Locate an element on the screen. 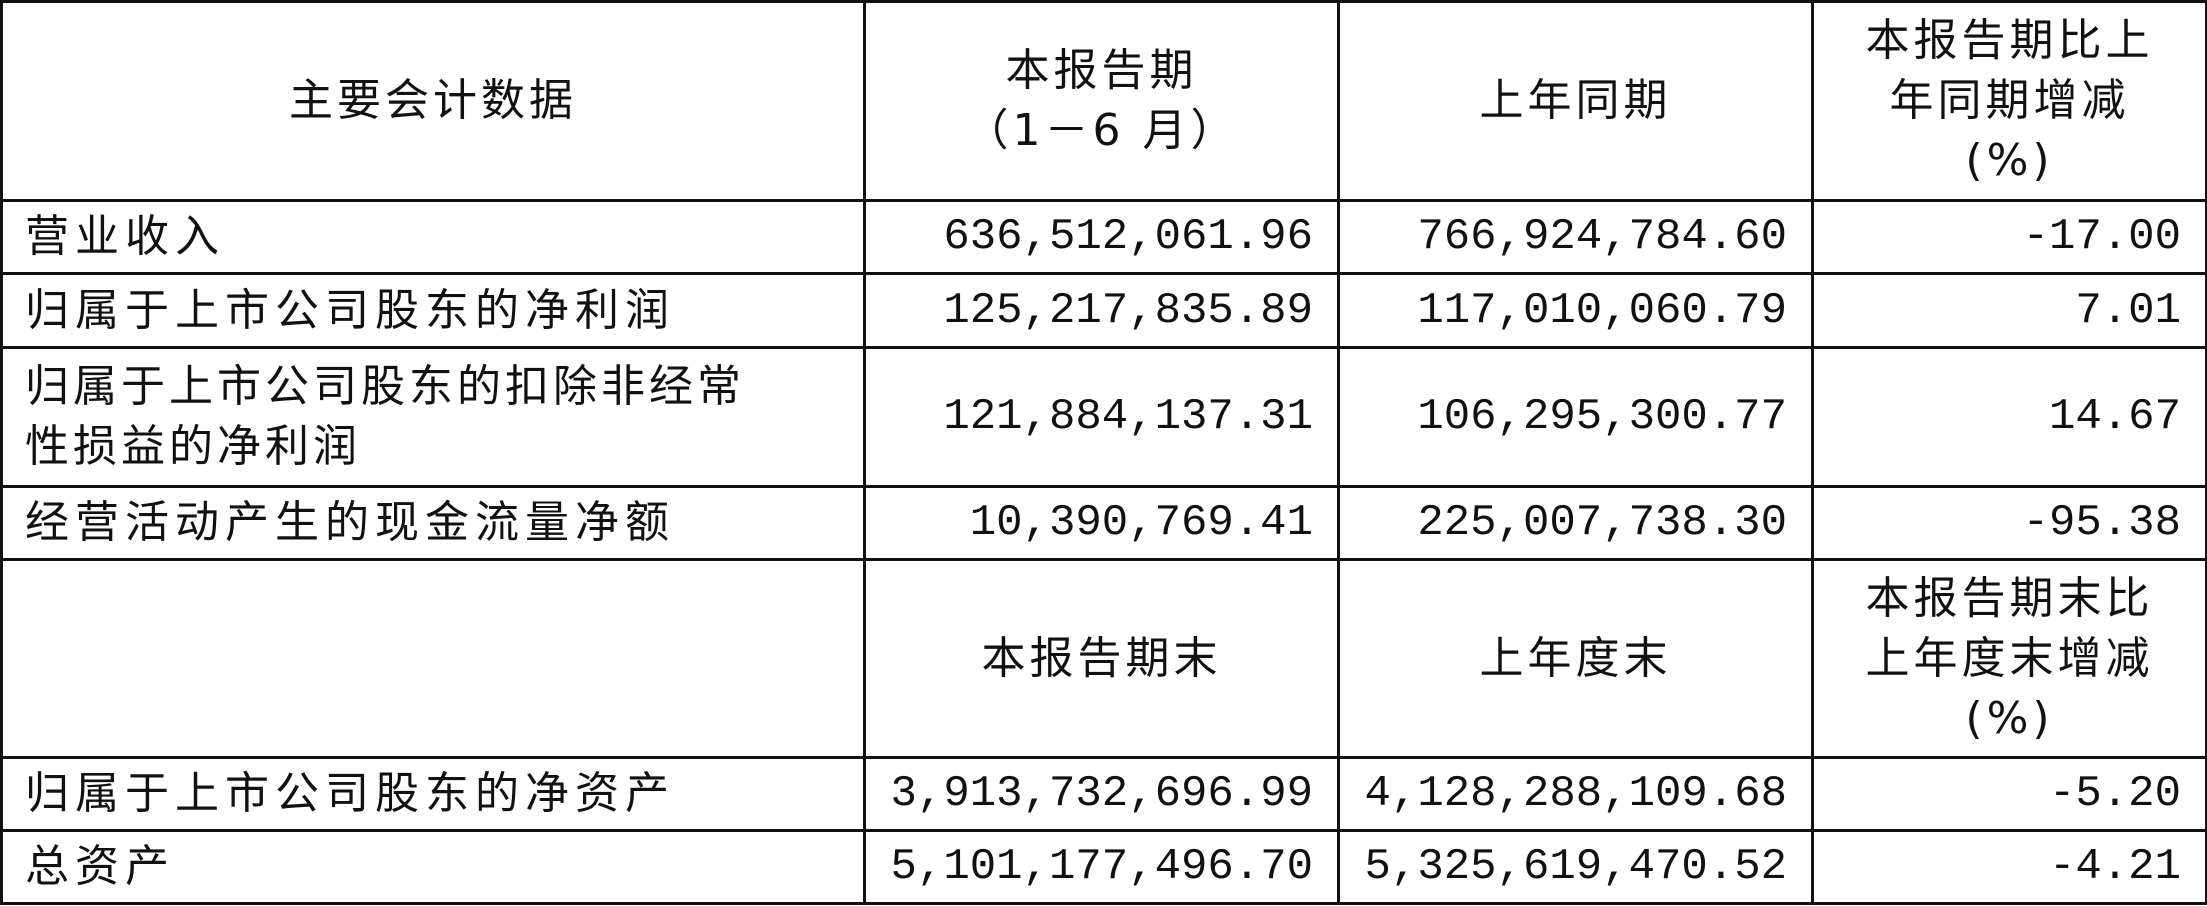 This screenshot has height=906, width=2207. header-change-2: 本报告期末比 上年度末增减 (%) is located at coordinates (2009, 658).